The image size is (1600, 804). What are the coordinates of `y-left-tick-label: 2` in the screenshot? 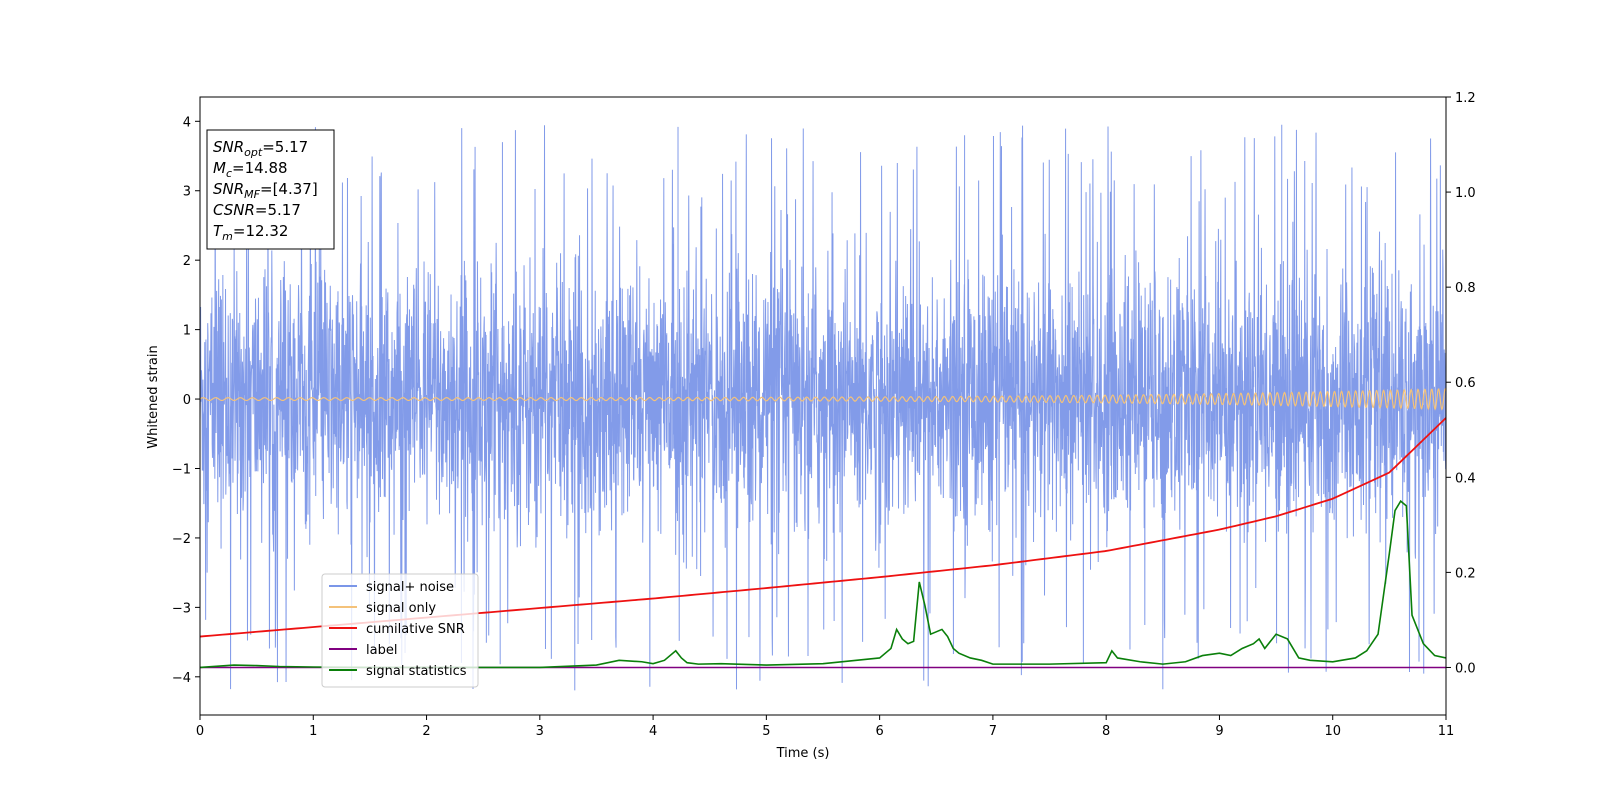 It's located at (187, 261).